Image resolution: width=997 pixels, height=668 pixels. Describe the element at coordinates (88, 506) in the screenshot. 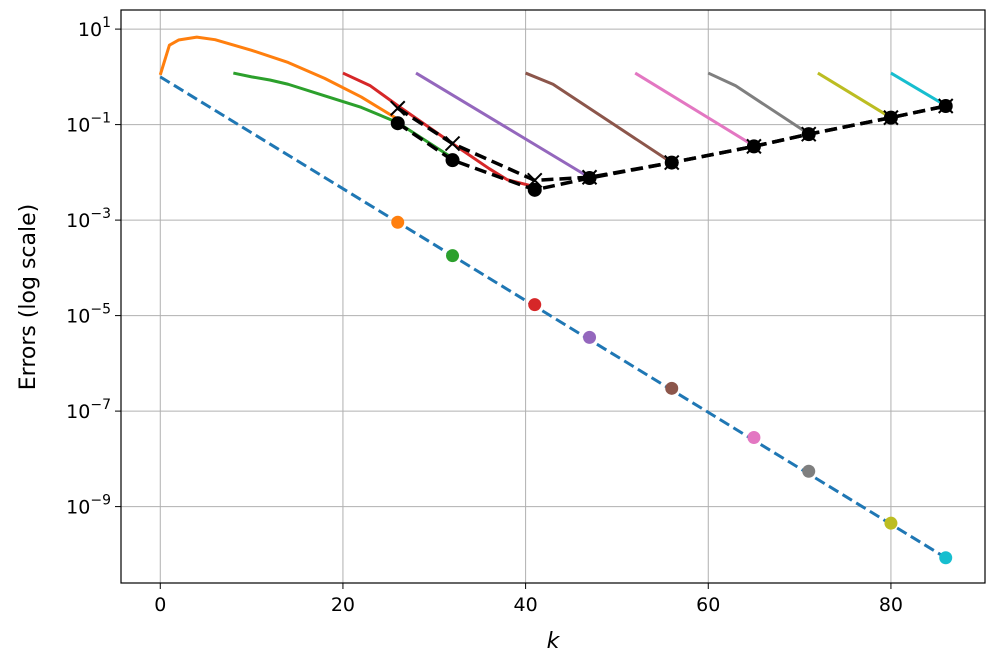

I see `y-tick-label: 10⁻⁹` at that location.